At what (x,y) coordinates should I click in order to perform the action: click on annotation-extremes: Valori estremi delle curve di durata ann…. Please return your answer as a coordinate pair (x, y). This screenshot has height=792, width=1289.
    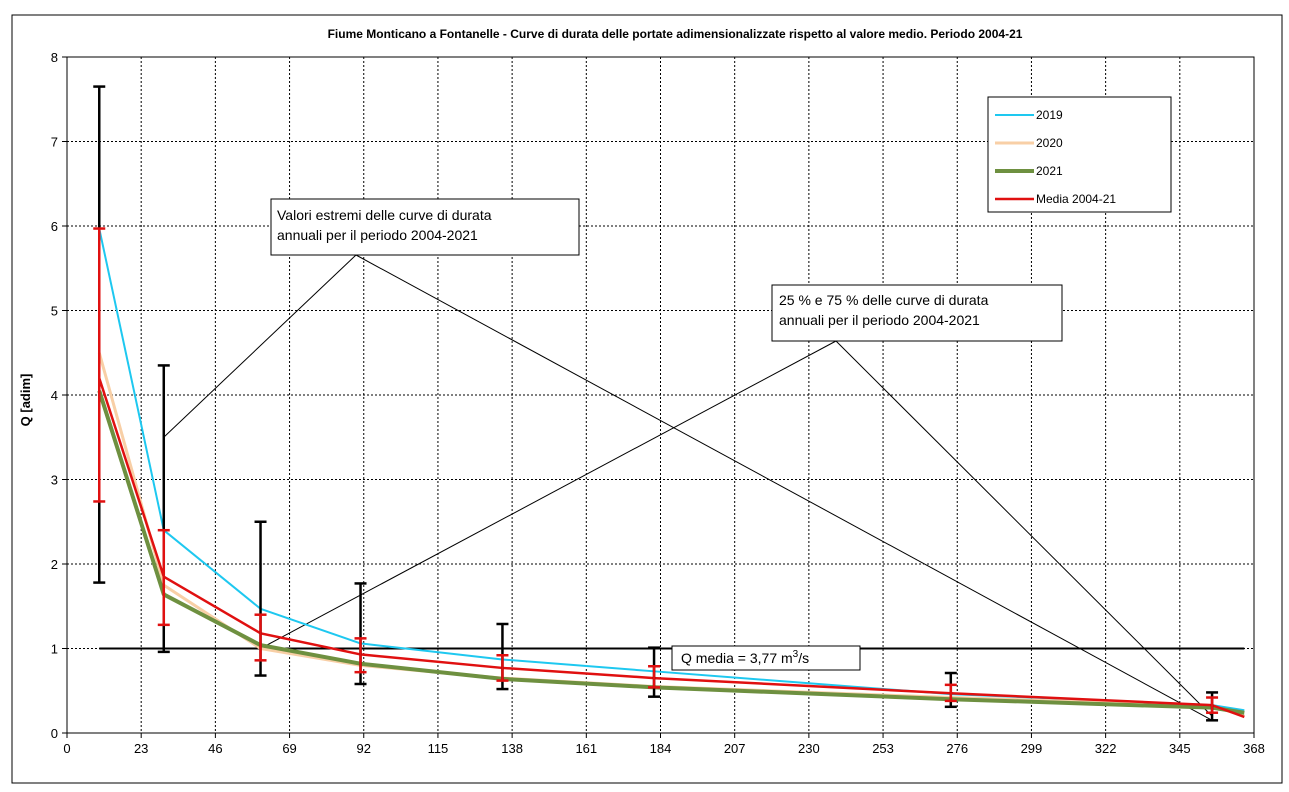
    Looking at the image, I should click on (425, 227).